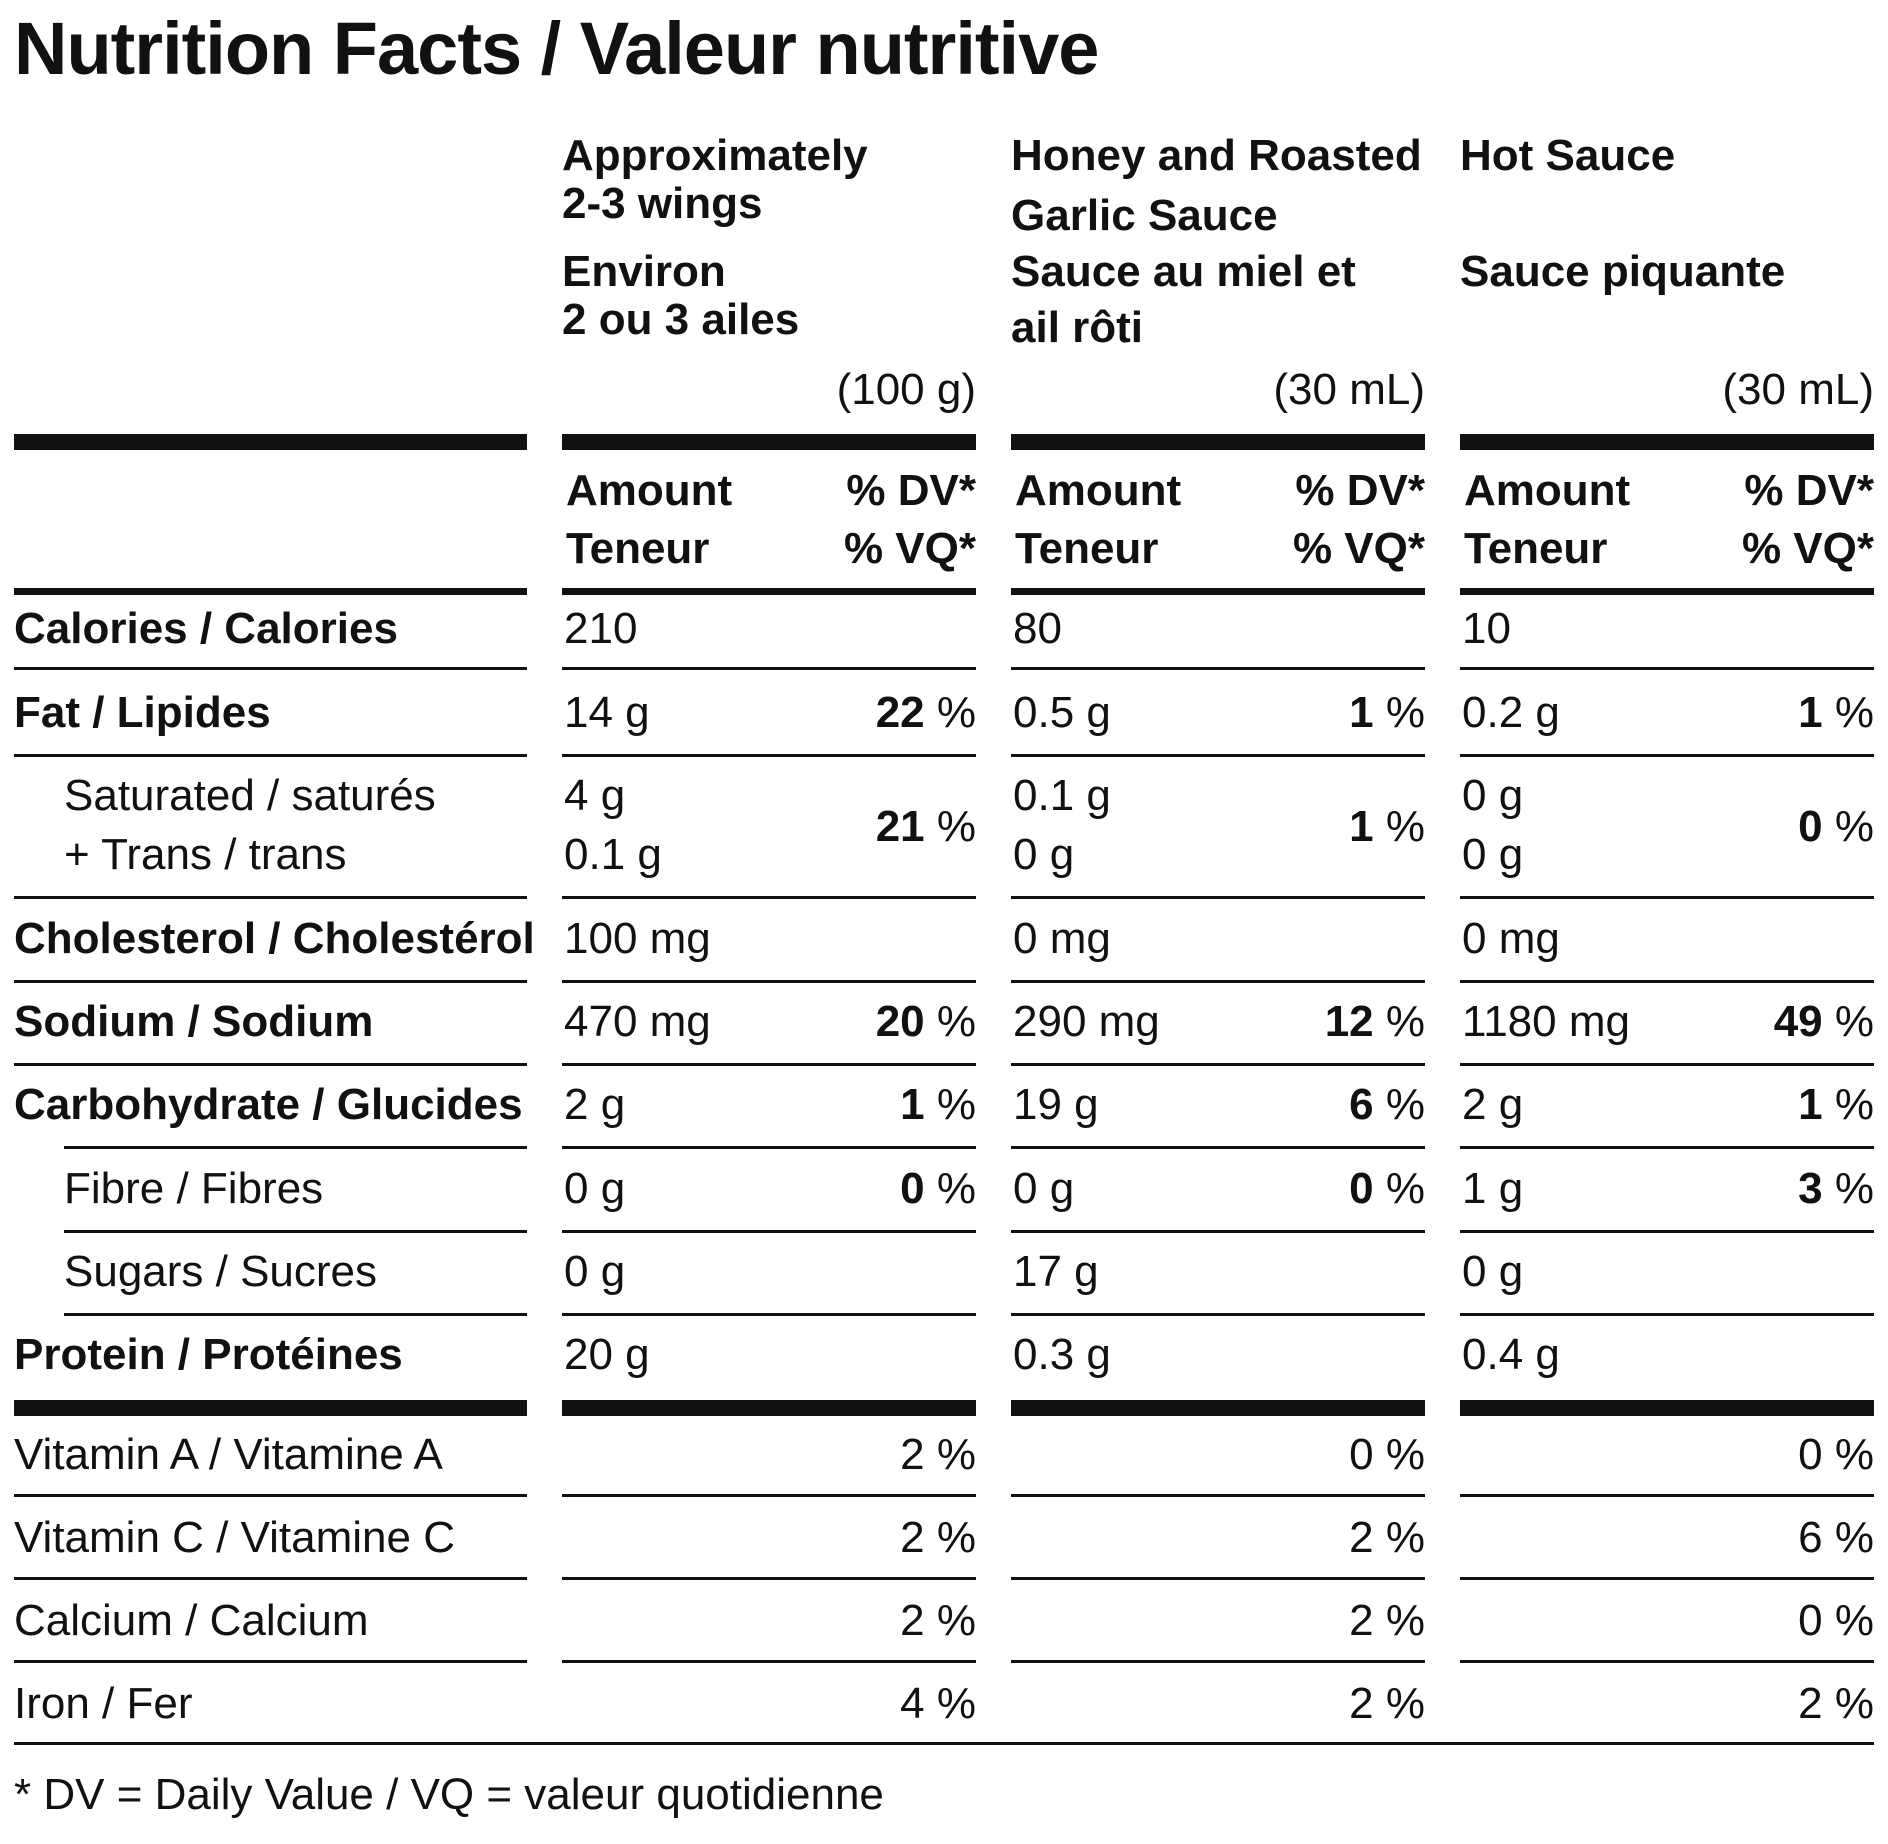 This screenshot has width=1888, height=1844. What do you see at coordinates (274, 938) in the screenshot?
I see `nutrient-label-cholesterol: Cholesterol / Cholestérol` at bounding box center [274, 938].